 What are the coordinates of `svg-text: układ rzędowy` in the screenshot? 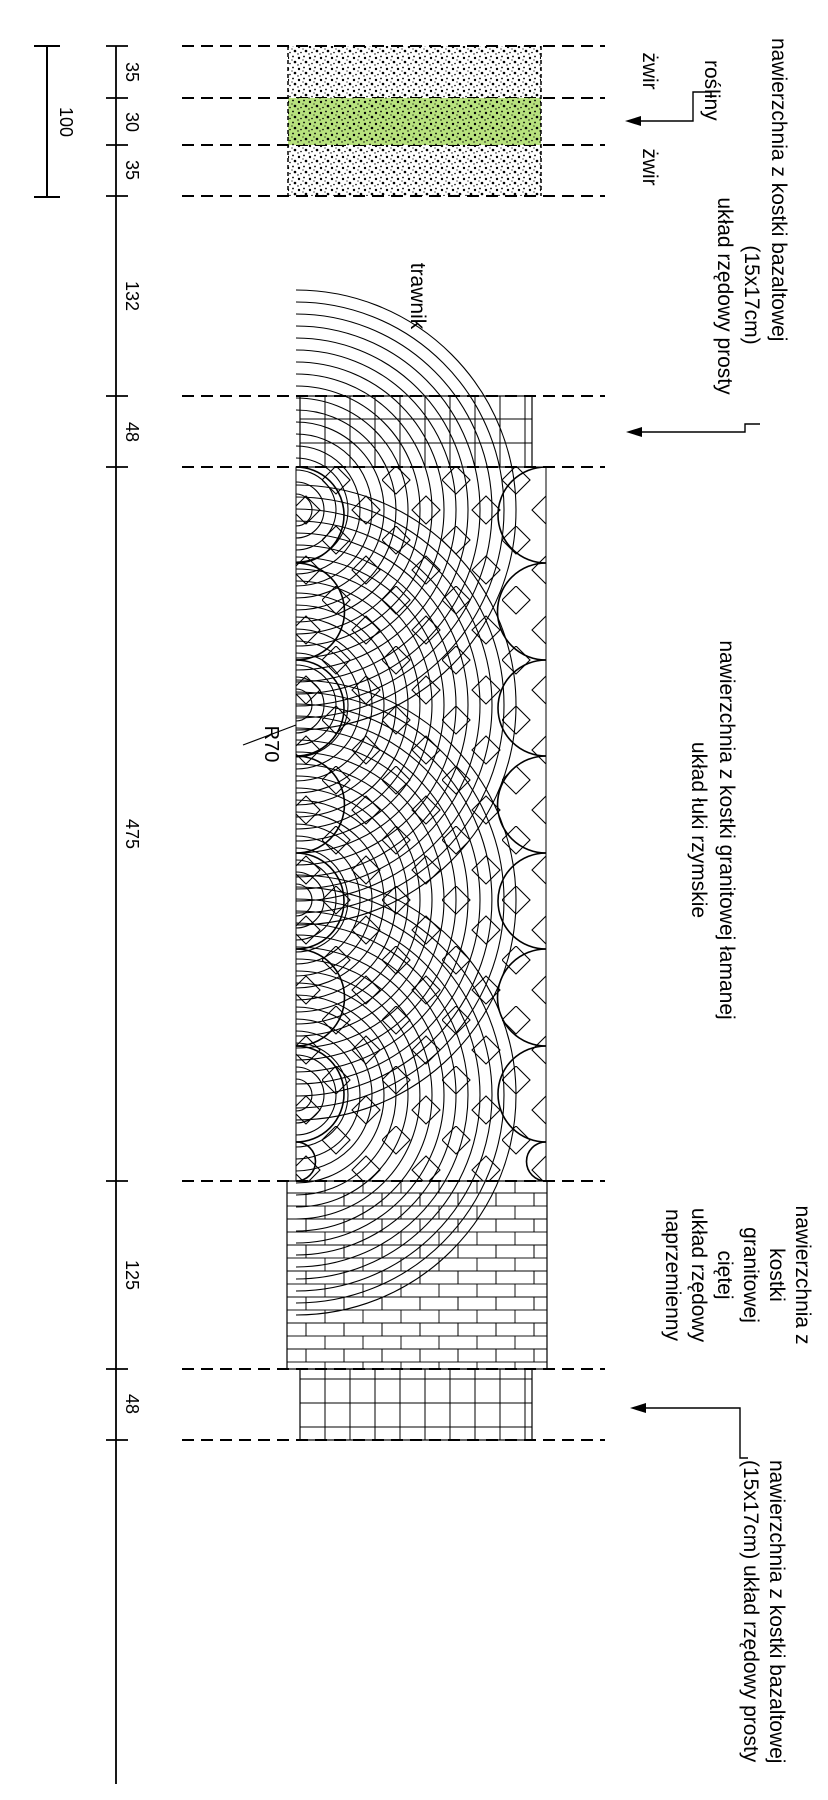 It's located at (698, 1275).